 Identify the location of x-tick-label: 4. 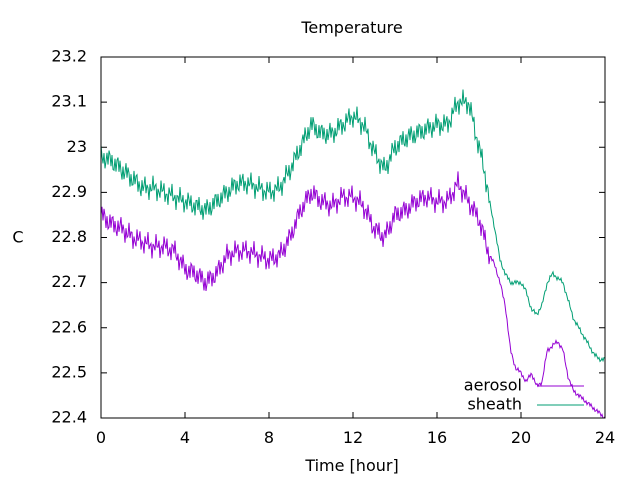
(185, 437).